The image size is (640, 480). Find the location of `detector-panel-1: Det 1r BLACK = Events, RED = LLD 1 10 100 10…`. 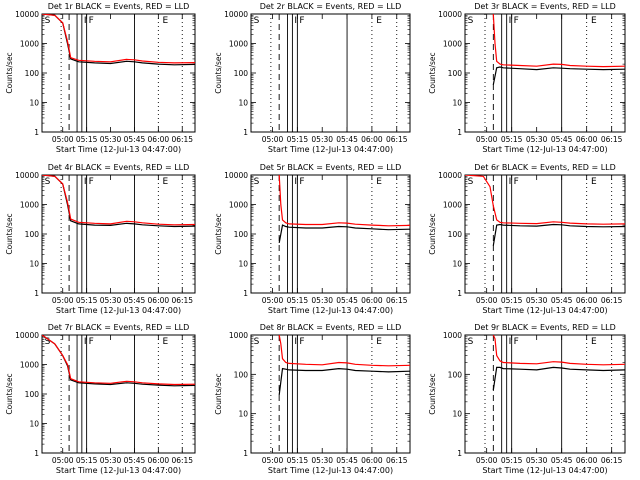

detector-panel-1: Det 1r BLACK = Events, RED = LLD 1 10 100 10… is located at coordinates (100, 78).